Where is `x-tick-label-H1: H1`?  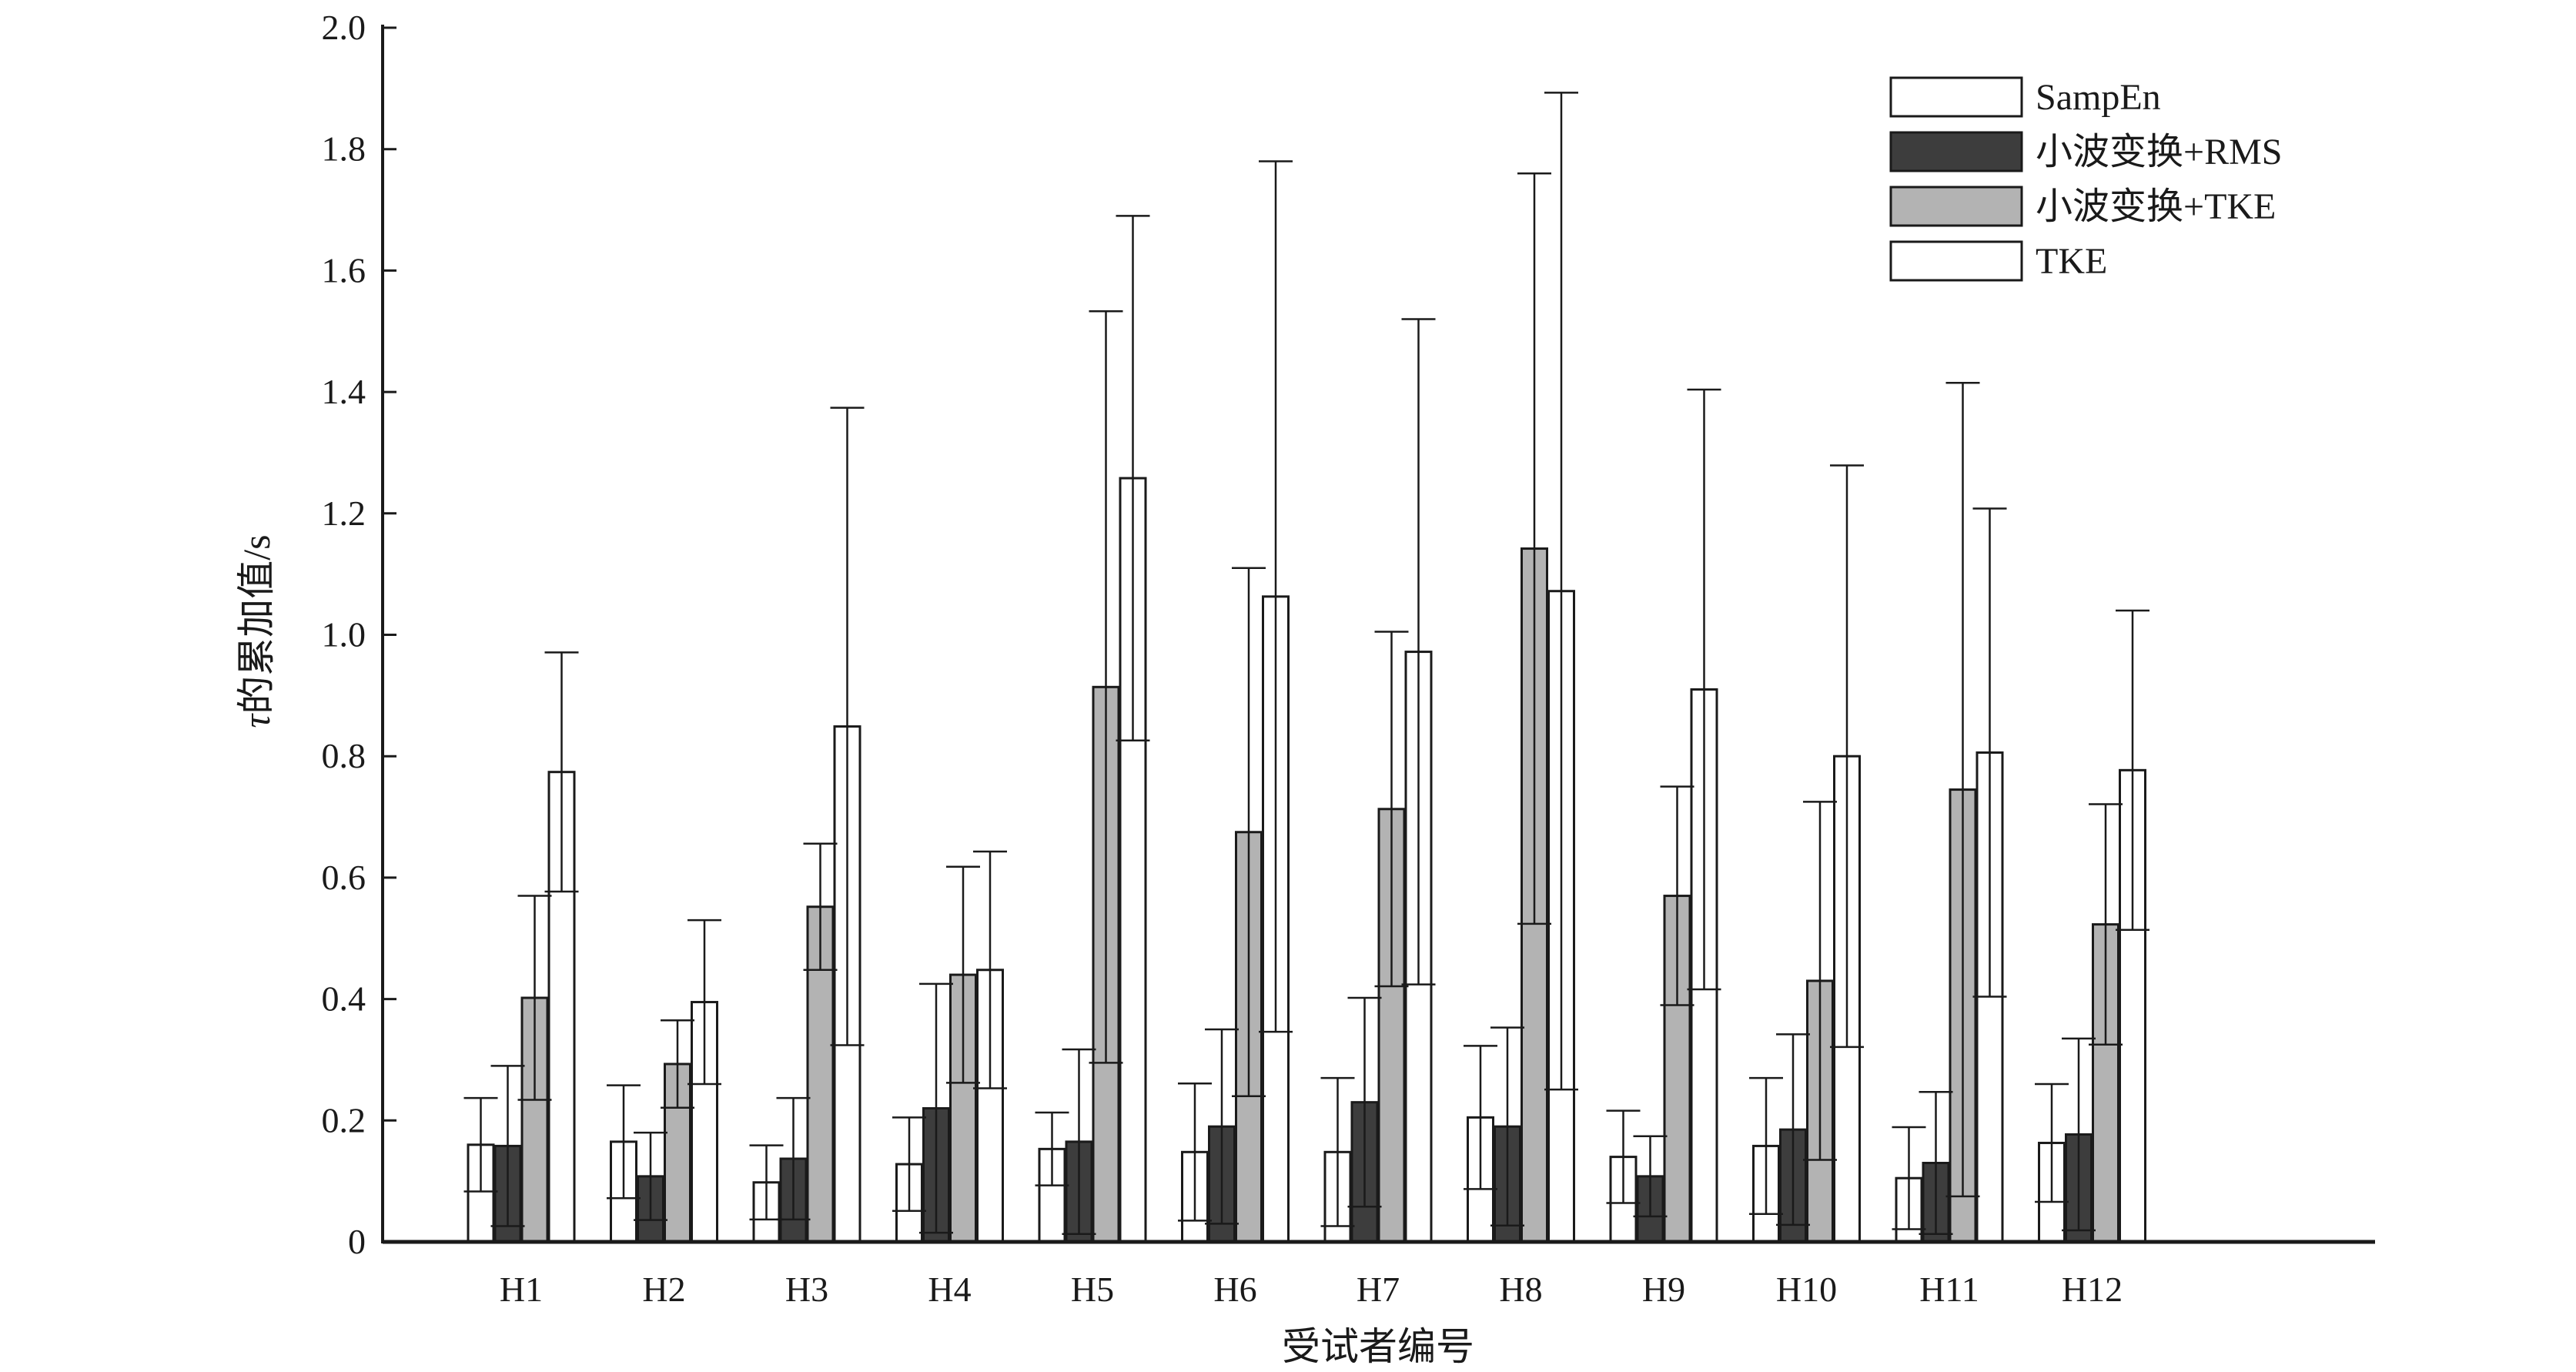 x-tick-label-H1: H1 is located at coordinates (522, 1290).